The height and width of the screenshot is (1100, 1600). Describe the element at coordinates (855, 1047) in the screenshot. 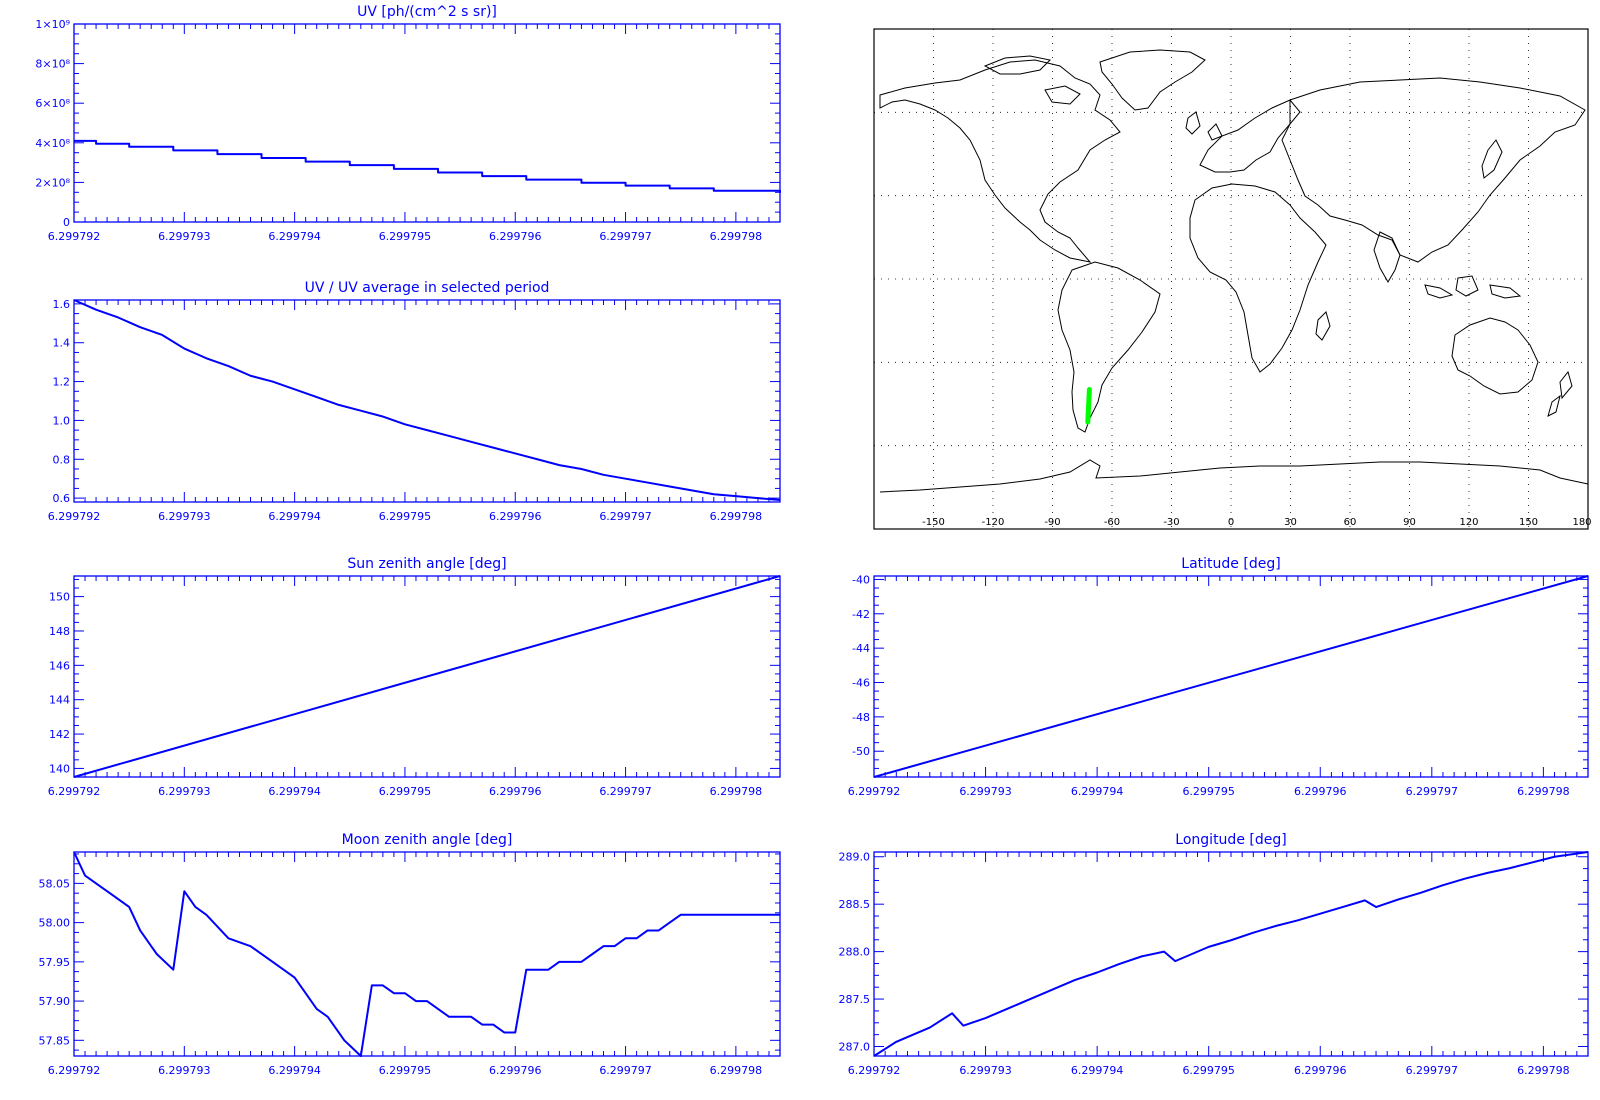

I see `y-tick-label: 287.0` at that location.